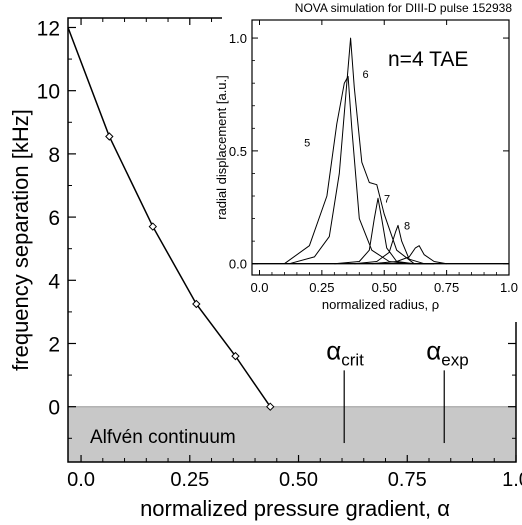 Image resolution: width=522 pixels, height=525 pixels. What do you see at coordinates (221, 147) in the screenshot?
I see `inset-y-axis-label: radial displacement [a.u.]` at bounding box center [221, 147].